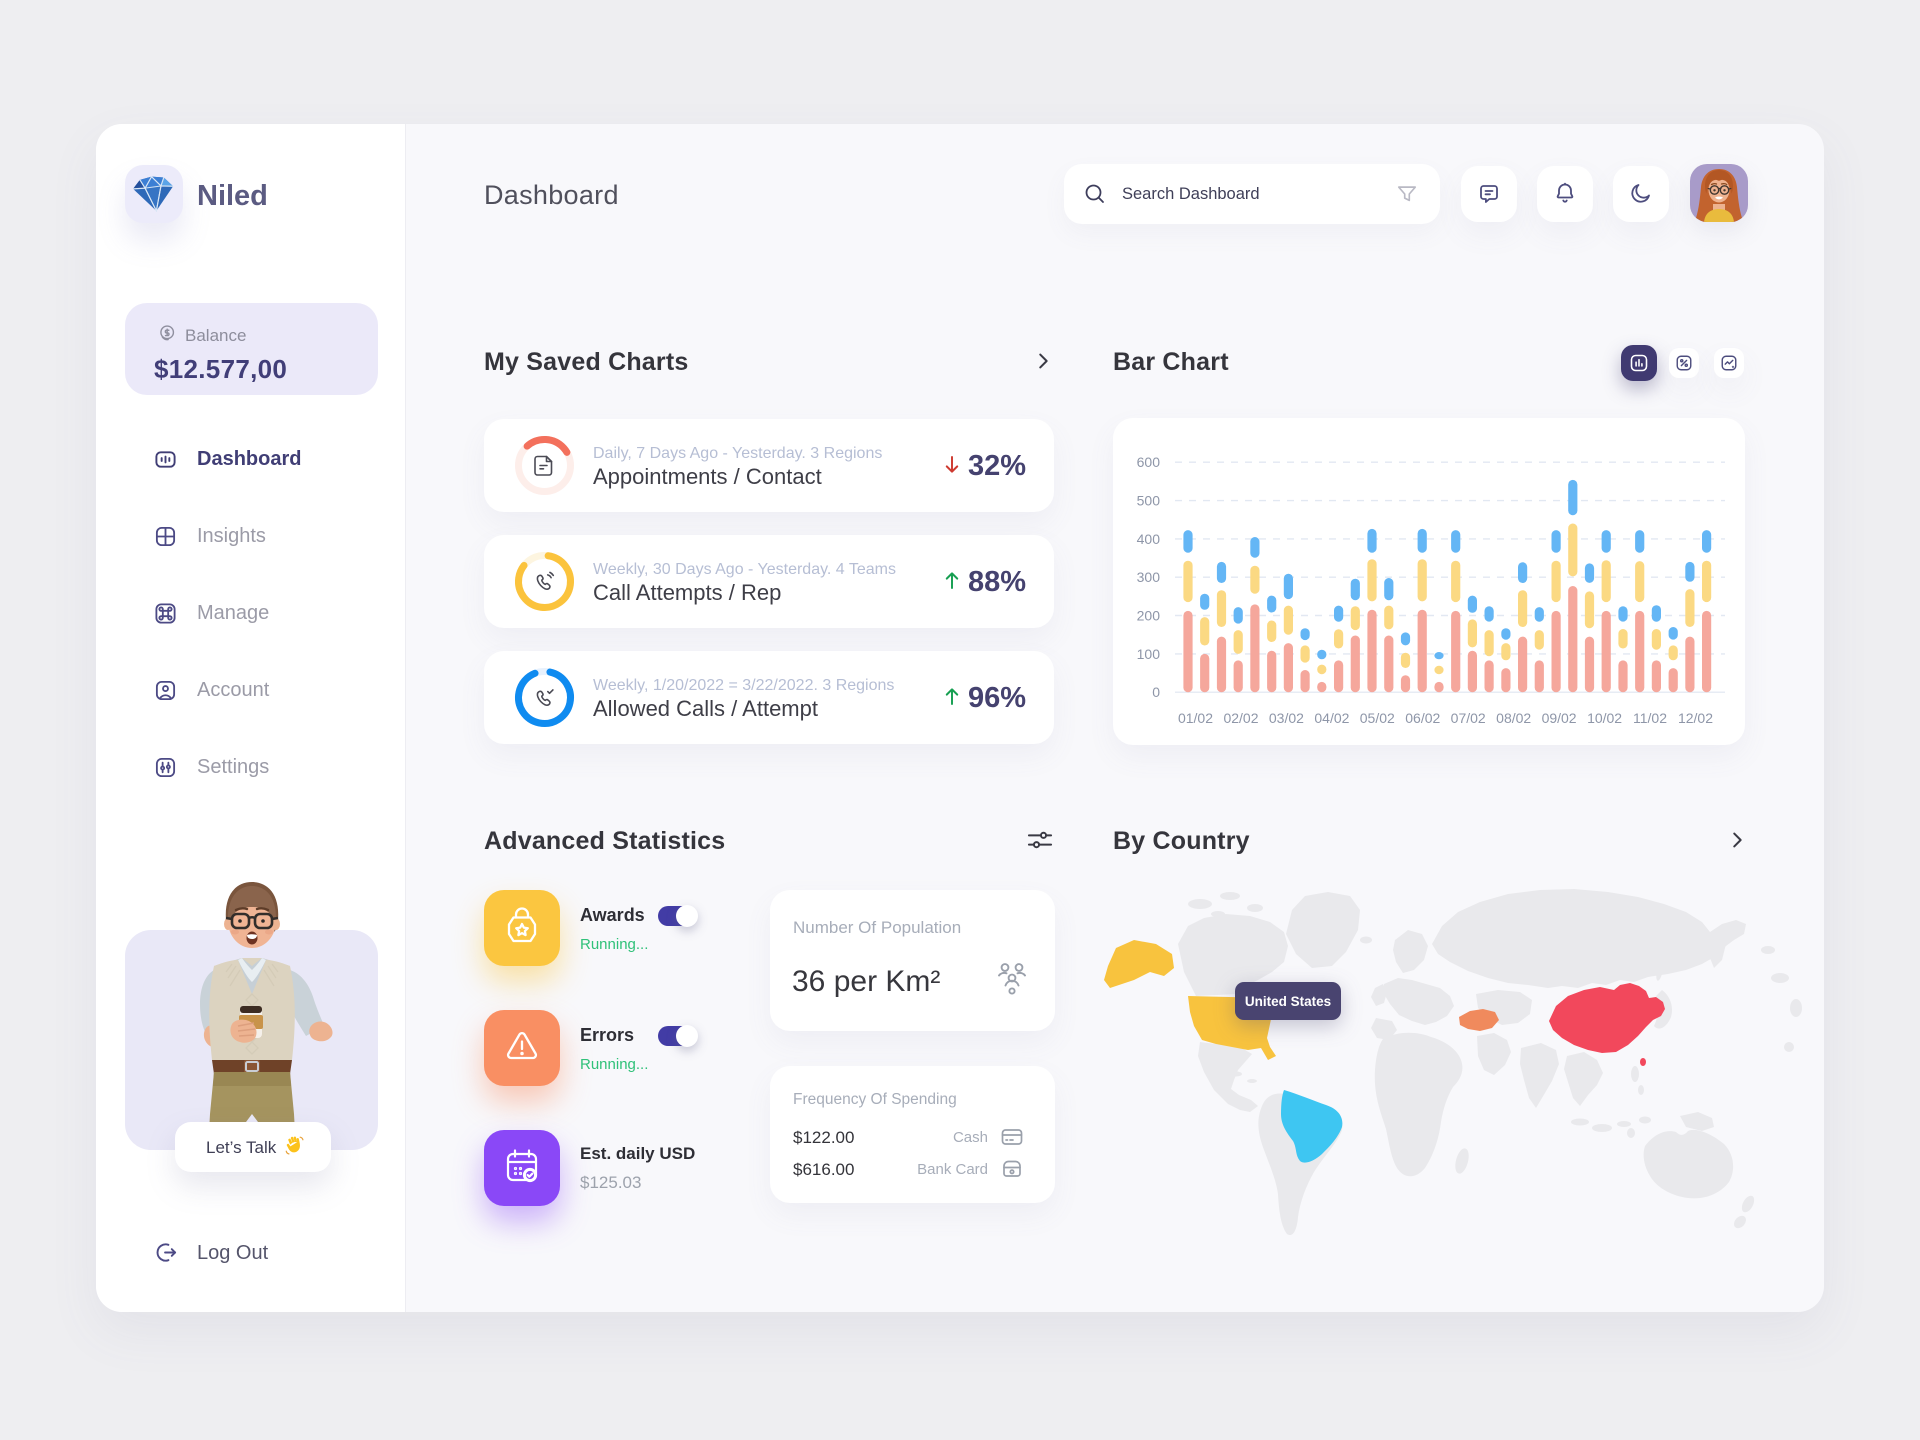  What do you see at coordinates (1559, 718) in the screenshot?
I see `svg-text: 09/02` at bounding box center [1559, 718].